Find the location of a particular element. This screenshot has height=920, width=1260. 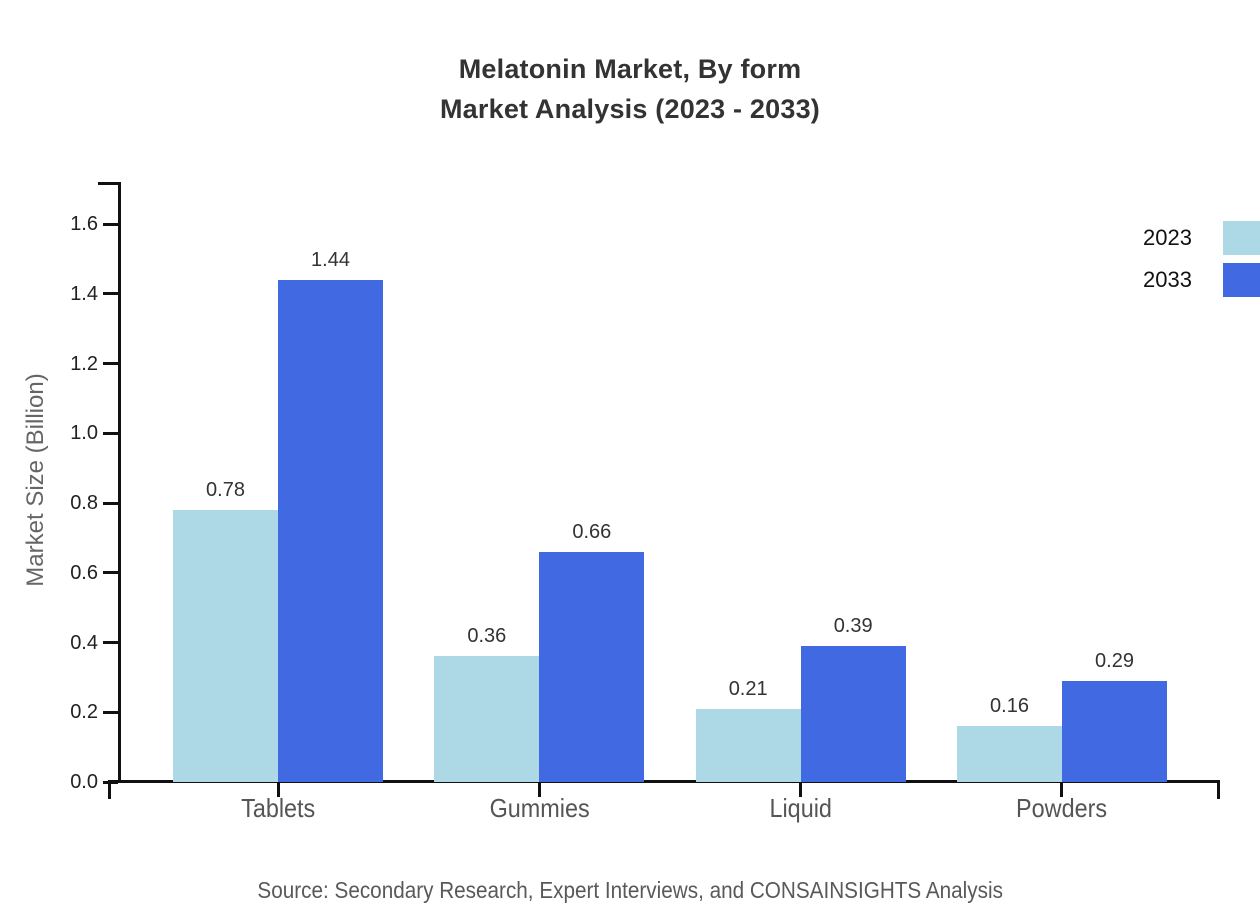

value-label-2023-gummies: 0.36 is located at coordinates (487, 636).